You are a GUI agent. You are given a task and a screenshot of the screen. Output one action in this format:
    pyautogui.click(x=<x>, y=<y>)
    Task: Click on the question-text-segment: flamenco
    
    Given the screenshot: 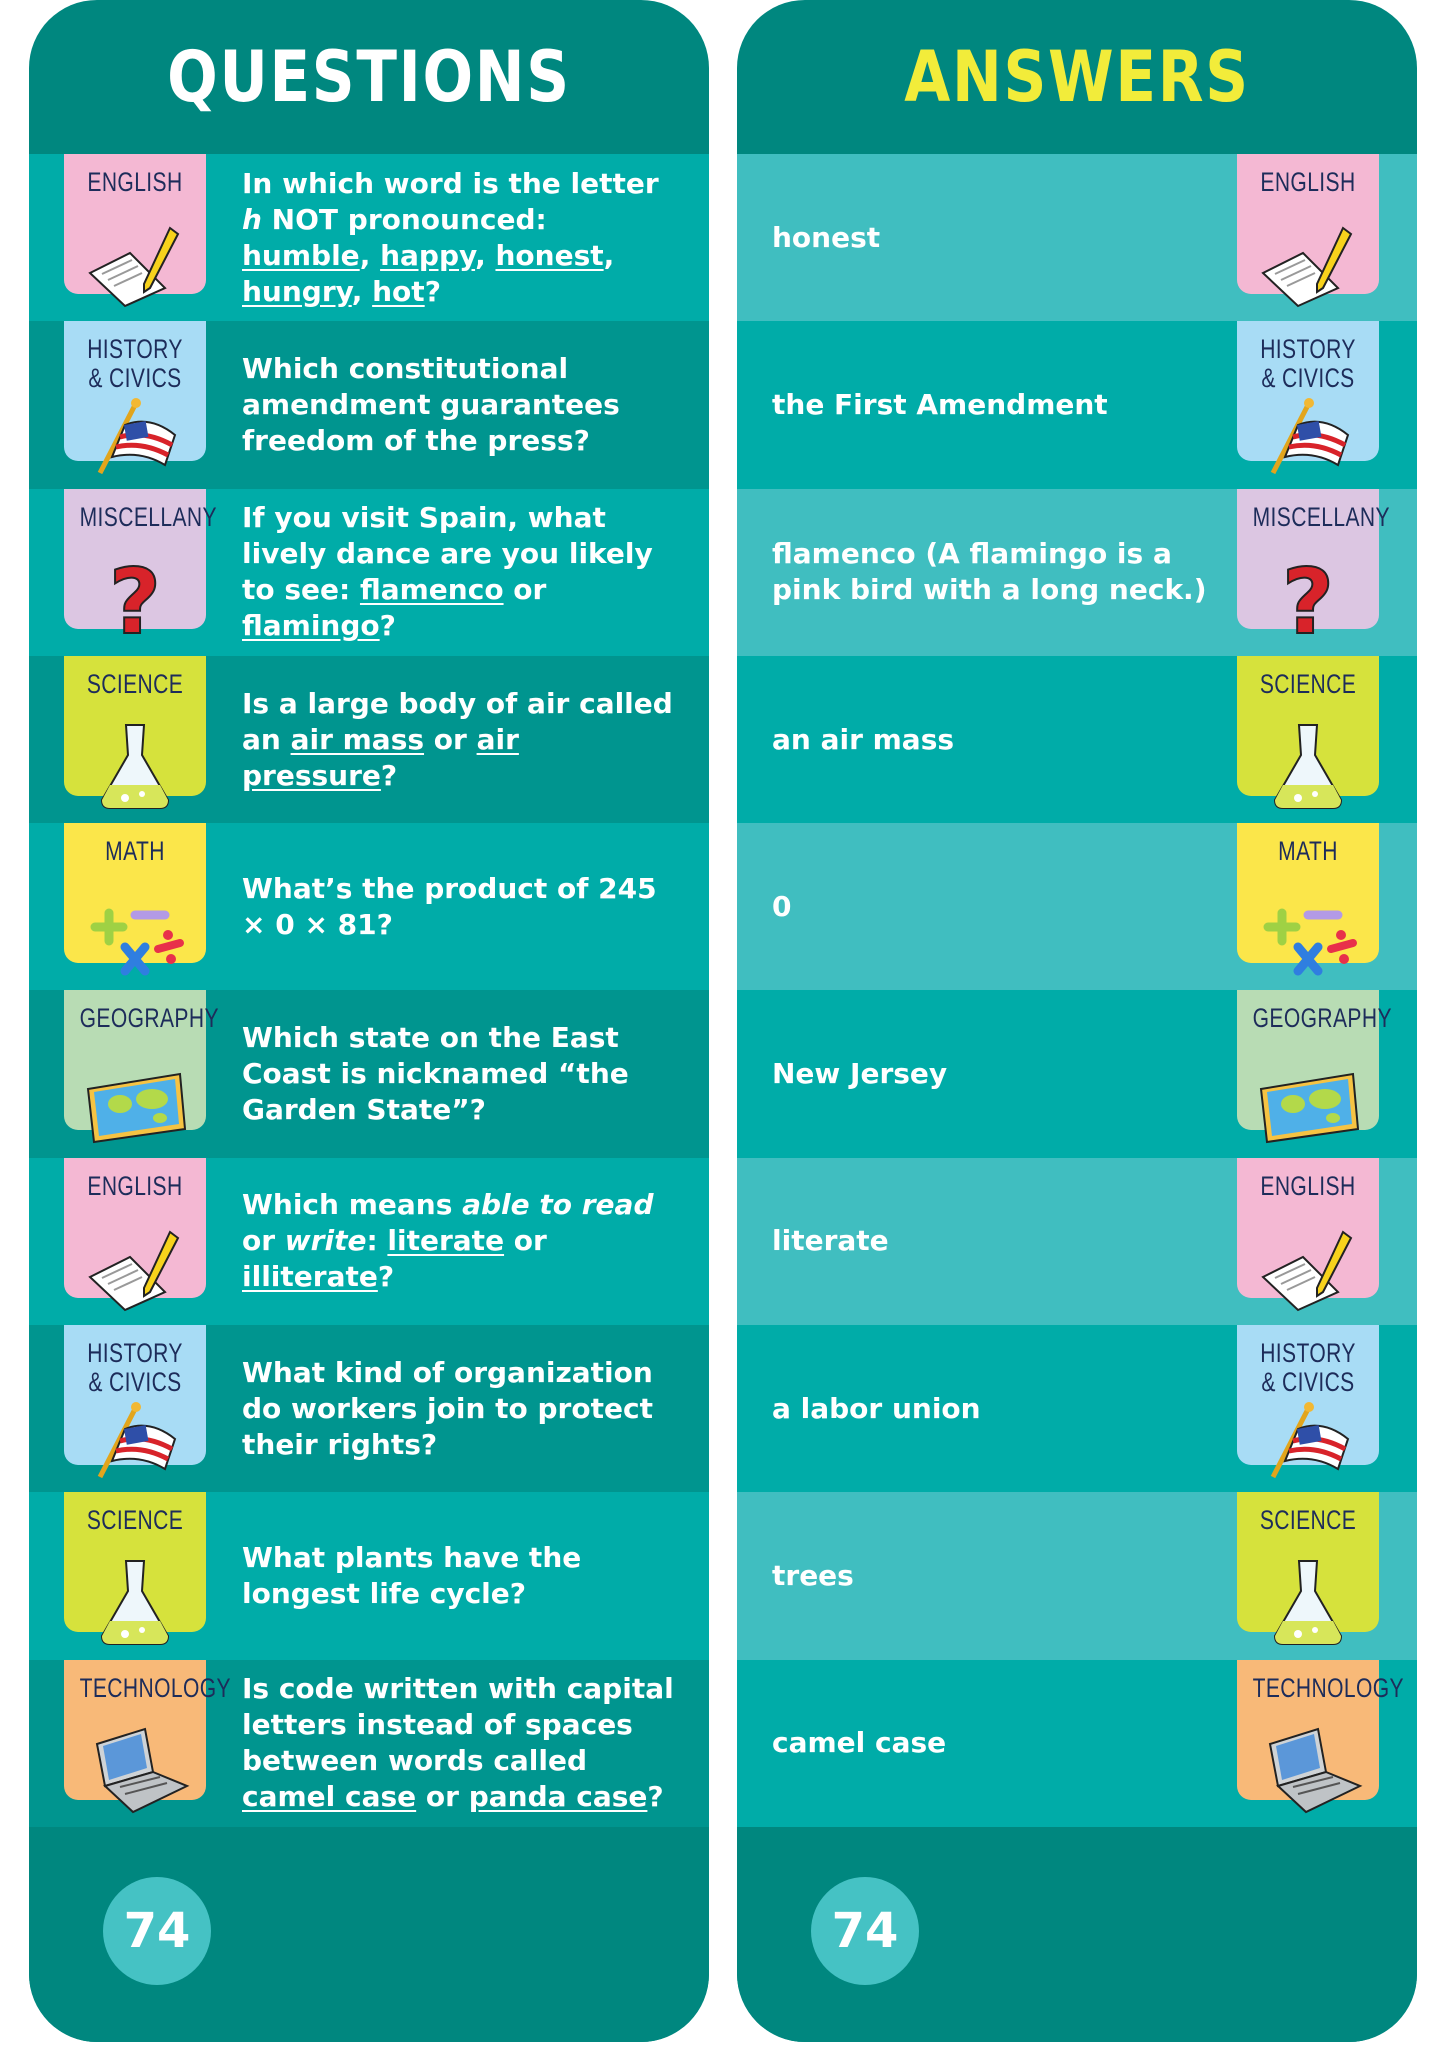 What is the action you would take?
    pyautogui.click(x=431, y=590)
    